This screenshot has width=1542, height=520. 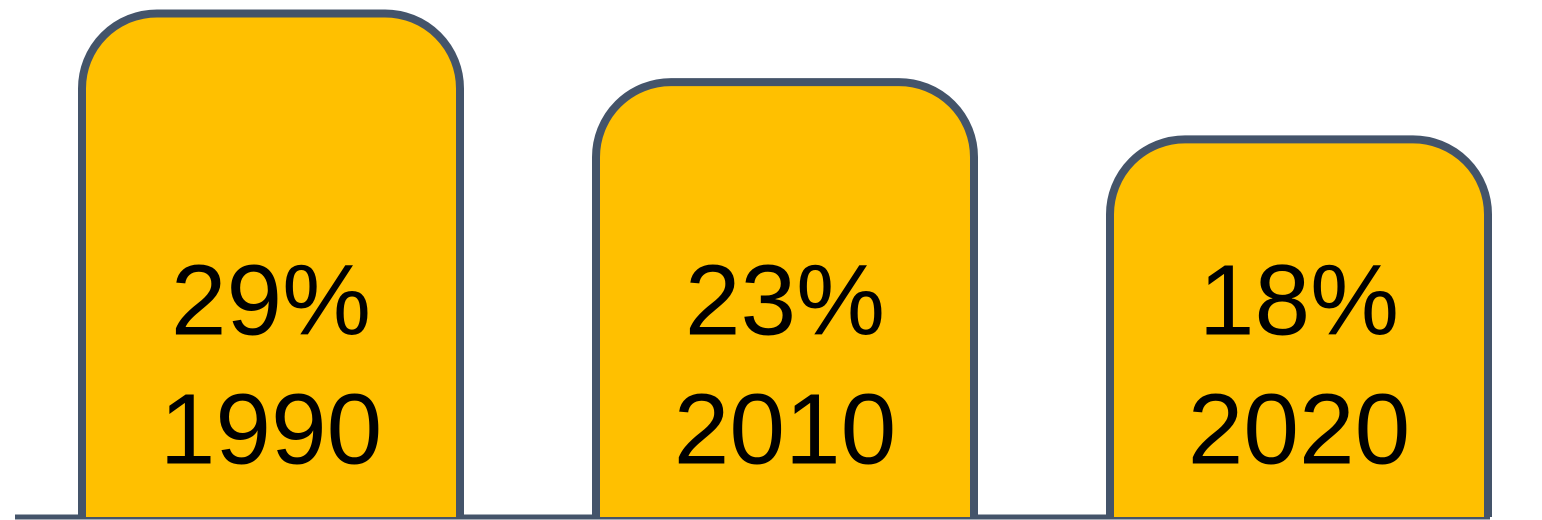 I want to click on category-label: 2010, so click(x=785, y=429).